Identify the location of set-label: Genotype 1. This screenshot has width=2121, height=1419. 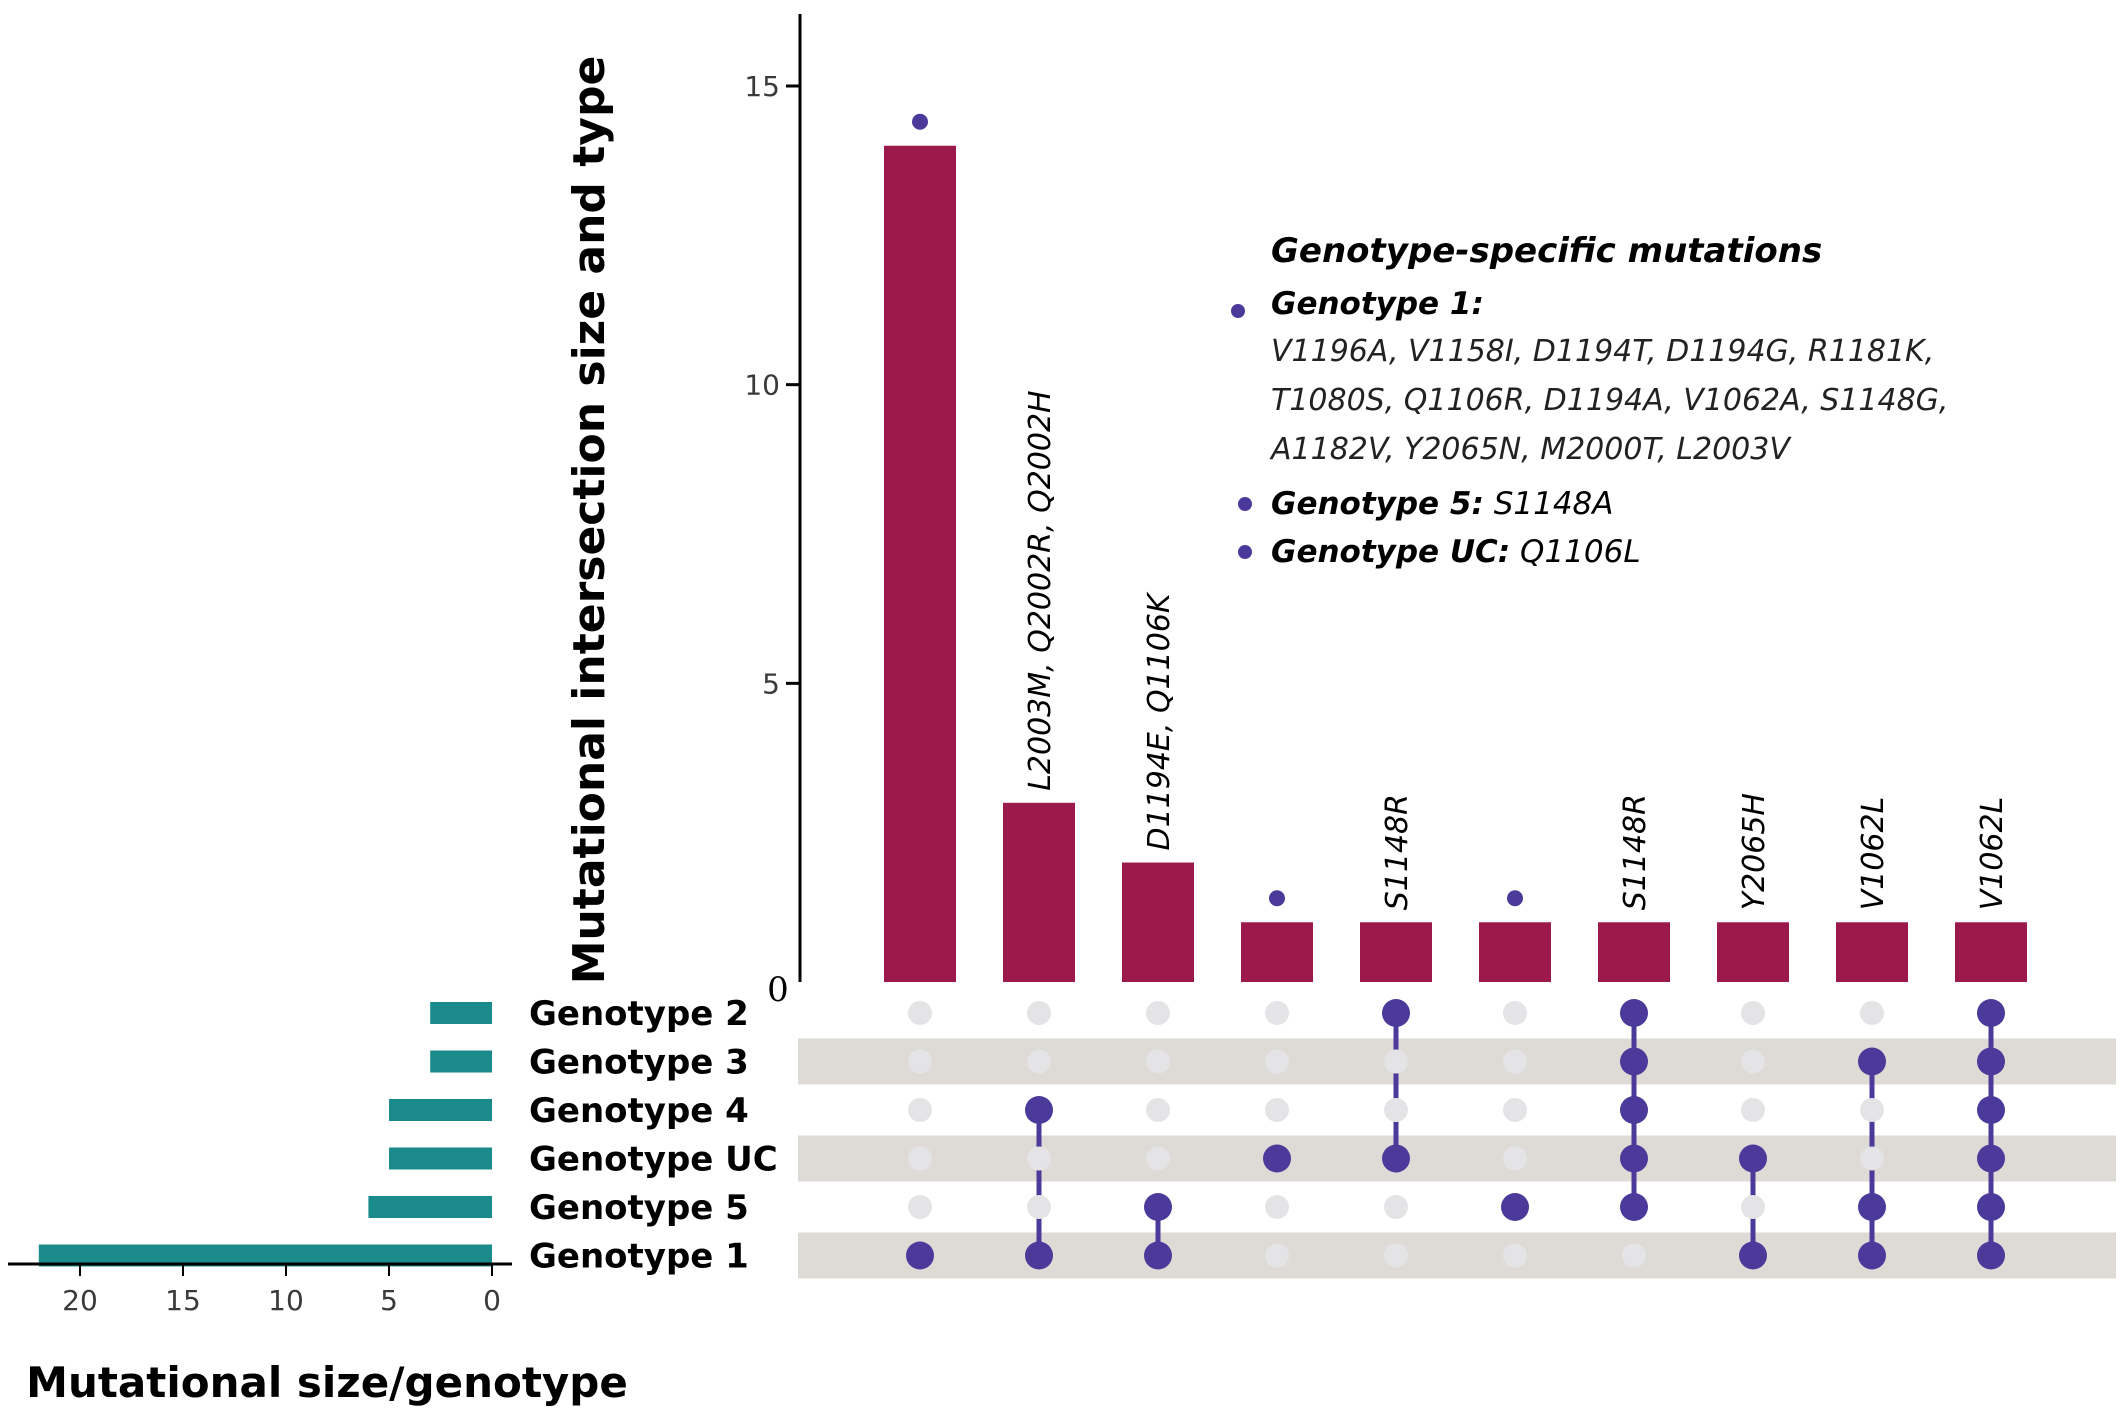
(639, 1257).